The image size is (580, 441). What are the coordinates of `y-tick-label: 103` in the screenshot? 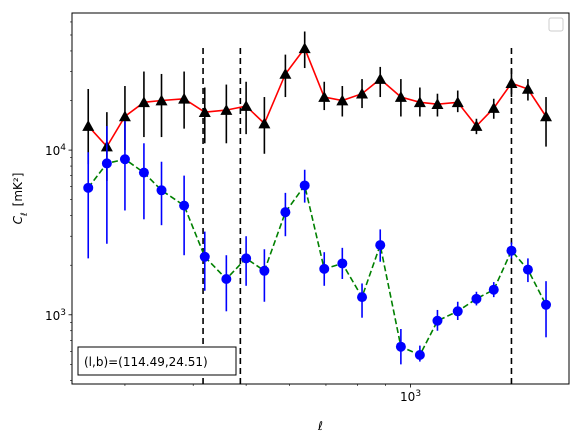 It's located at (55, 315).